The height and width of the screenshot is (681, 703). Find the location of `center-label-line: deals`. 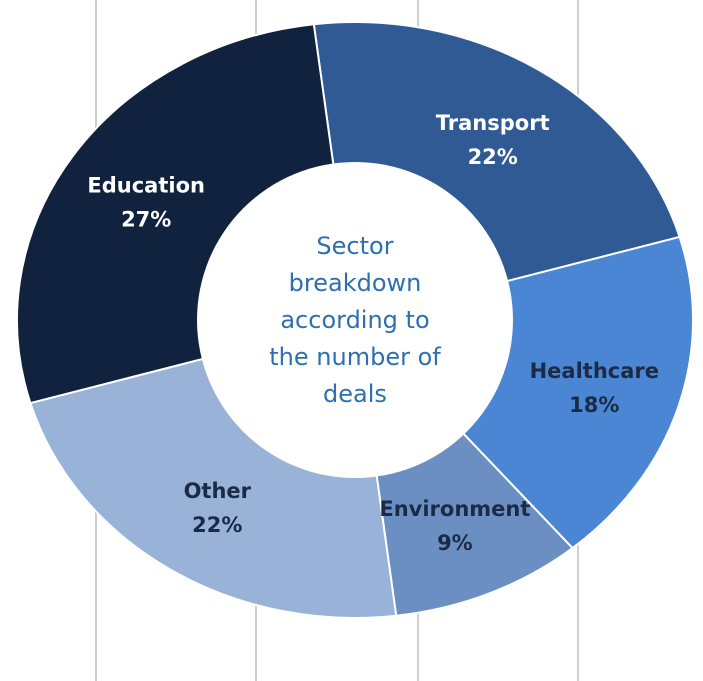

center-label-line: deals is located at coordinates (355, 394).